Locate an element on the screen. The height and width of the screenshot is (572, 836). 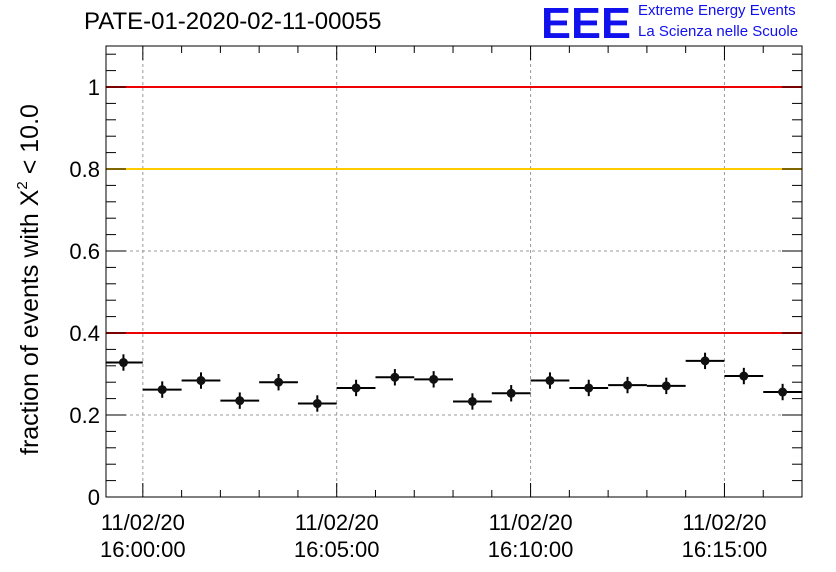
x-tick-time: 16:00:00 is located at coordinates (143, 549).